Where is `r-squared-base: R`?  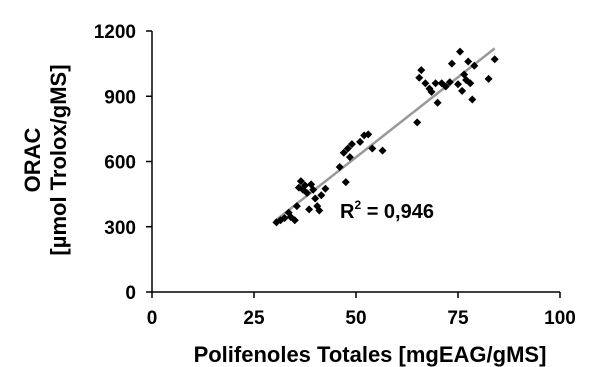 r-squared-base: R is located at coordinates (347, 212).